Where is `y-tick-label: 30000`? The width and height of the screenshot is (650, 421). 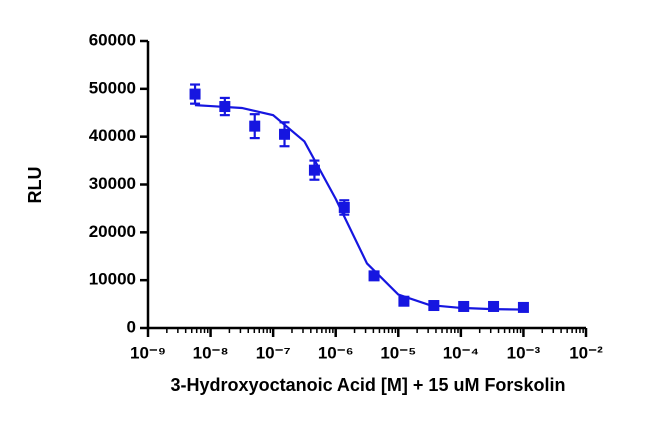 y-tick-label: 30000 is located at coordinates (112, 183).